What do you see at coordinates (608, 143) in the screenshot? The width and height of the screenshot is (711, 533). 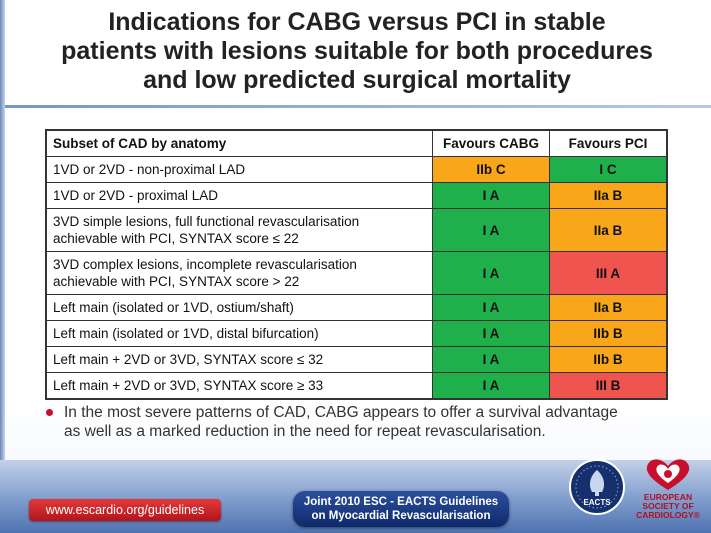 I see `header-favours-pci: Favours PCI` at bounding box center [608, 143].